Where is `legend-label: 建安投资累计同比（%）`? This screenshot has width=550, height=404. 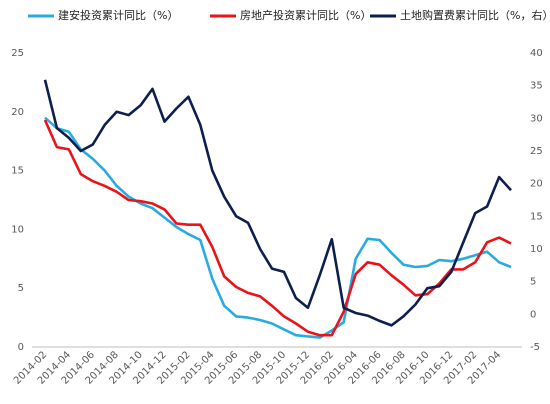
legend-label: 建安投资累计同比（%） is located at coordinates (118, 15).